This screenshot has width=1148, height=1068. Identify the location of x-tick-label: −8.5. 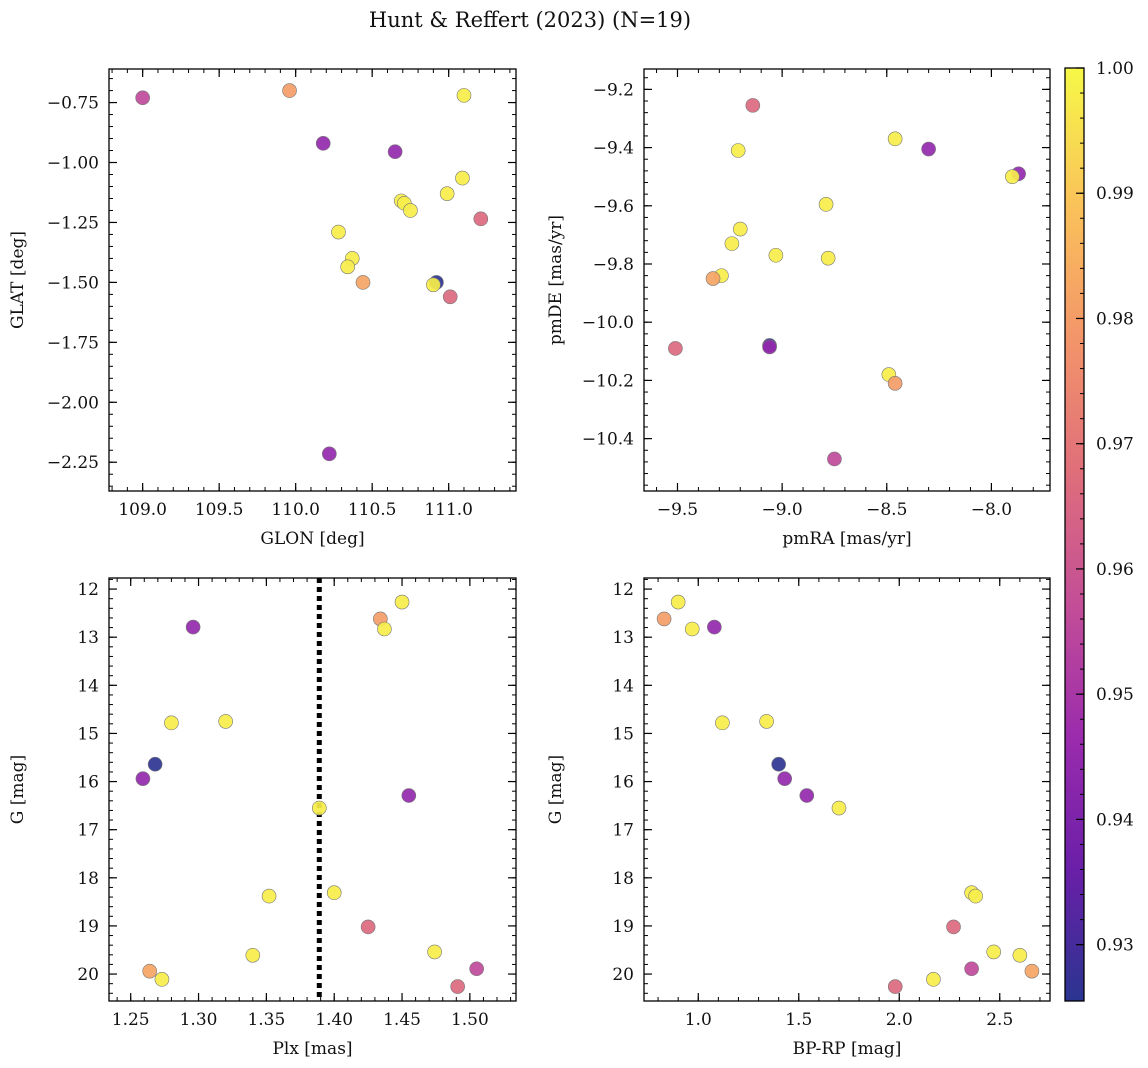
(886, 510).